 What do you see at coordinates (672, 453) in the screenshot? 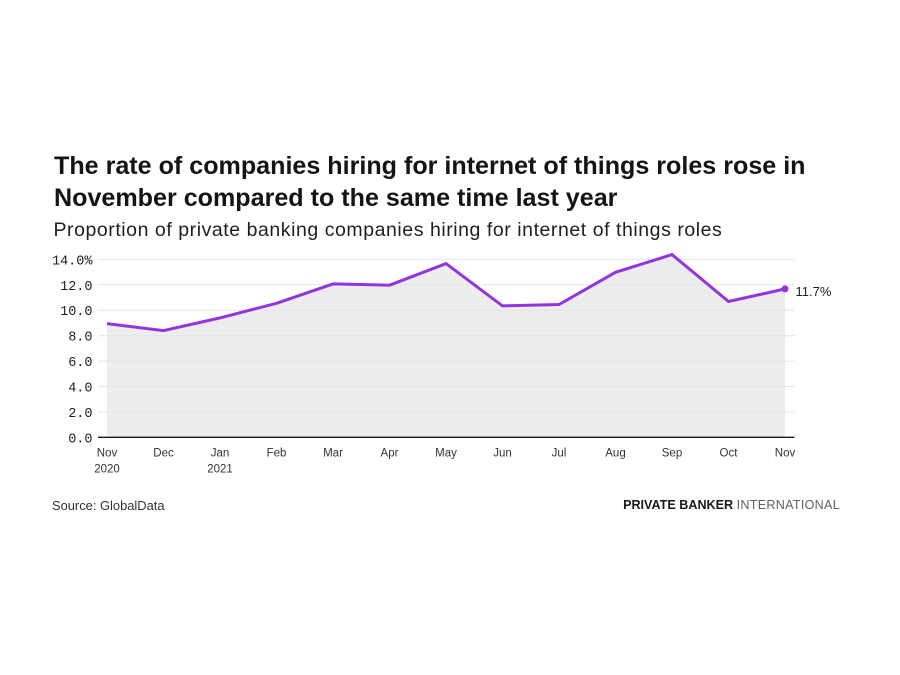
I see `svg-text: Sep` at bounding box center [672, 453].